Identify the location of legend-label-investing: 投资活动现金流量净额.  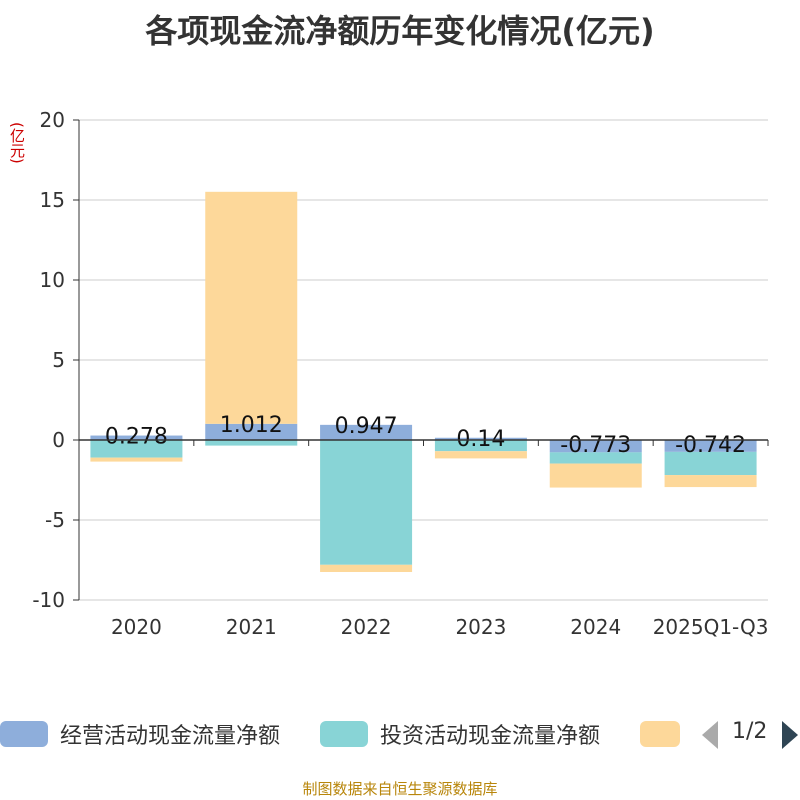
(490, 736).